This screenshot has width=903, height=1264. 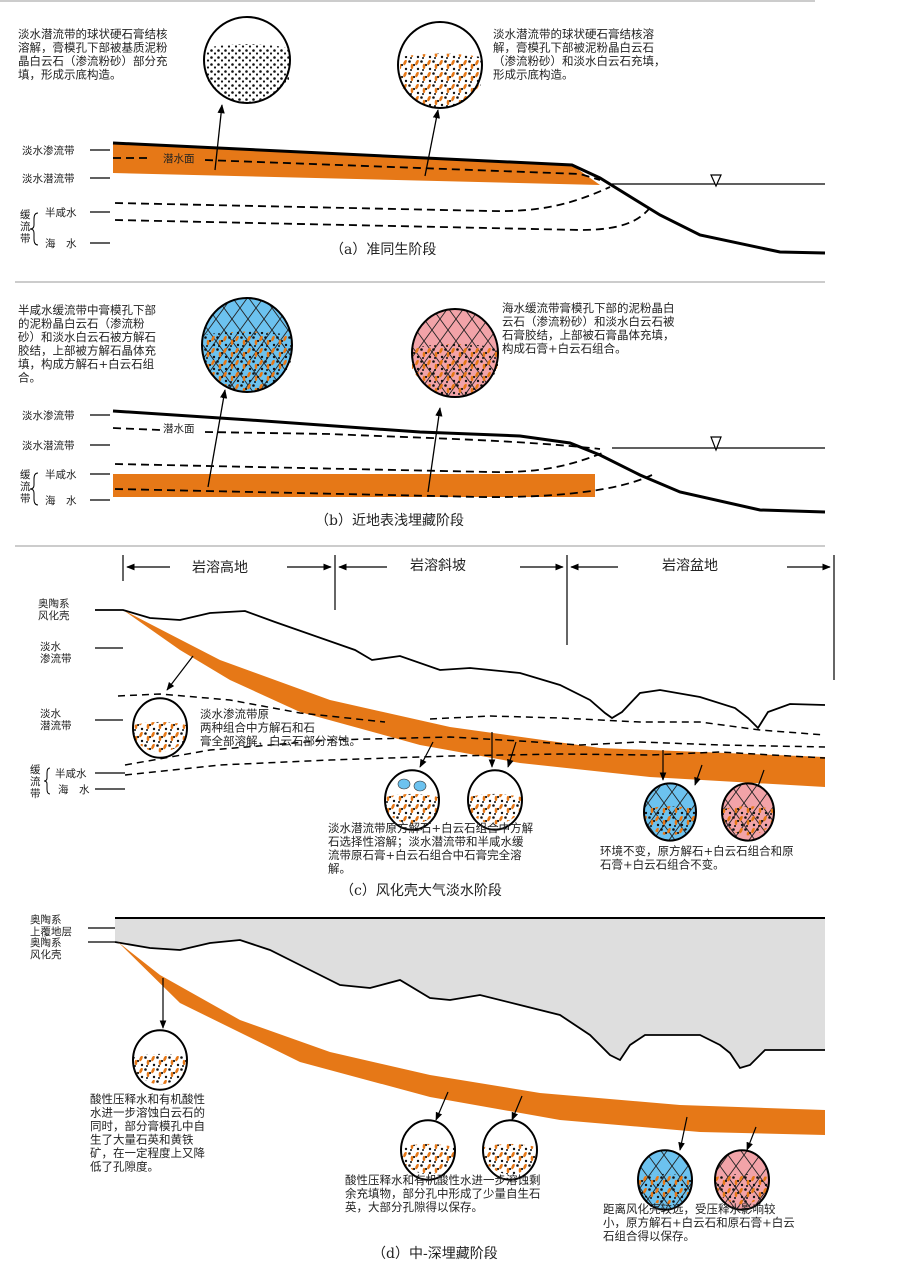 I want to click on text-line: 晶白云石（渗流粉砂）部分充, so click(x=93, y=61).